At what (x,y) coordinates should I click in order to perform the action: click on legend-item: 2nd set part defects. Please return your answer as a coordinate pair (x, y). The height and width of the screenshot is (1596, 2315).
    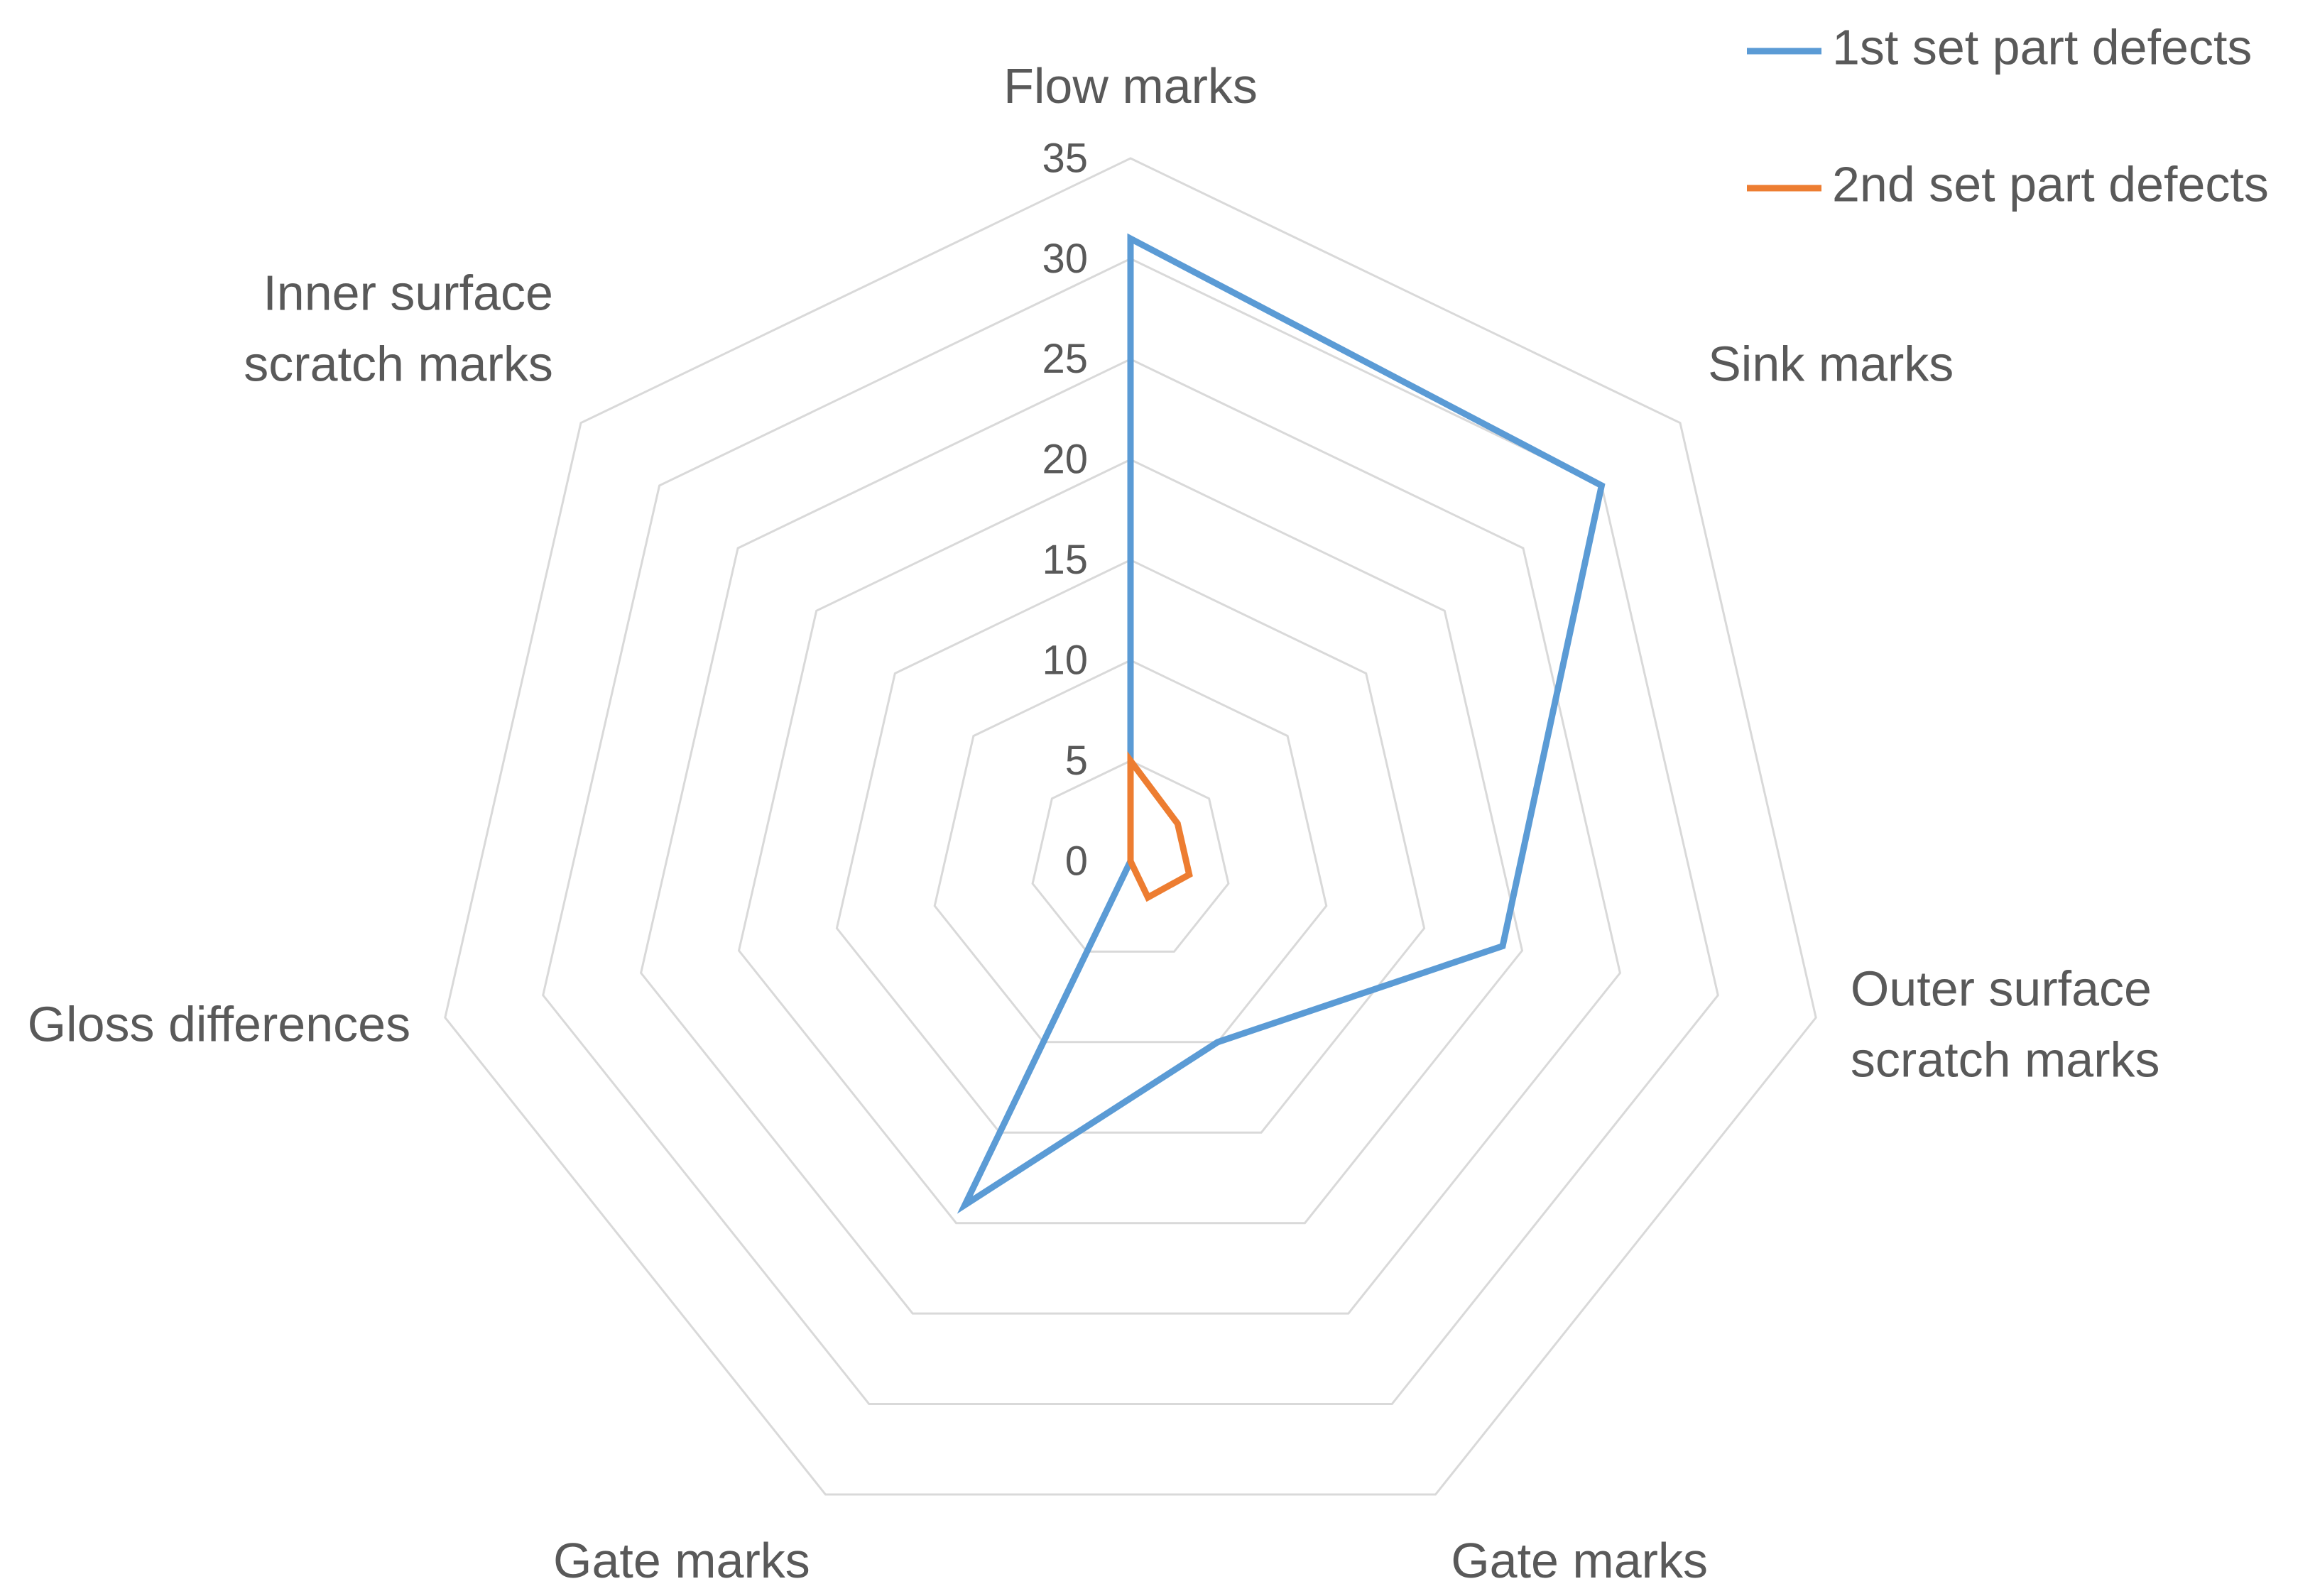
    Looking at the image, I should click on (2008, 184).